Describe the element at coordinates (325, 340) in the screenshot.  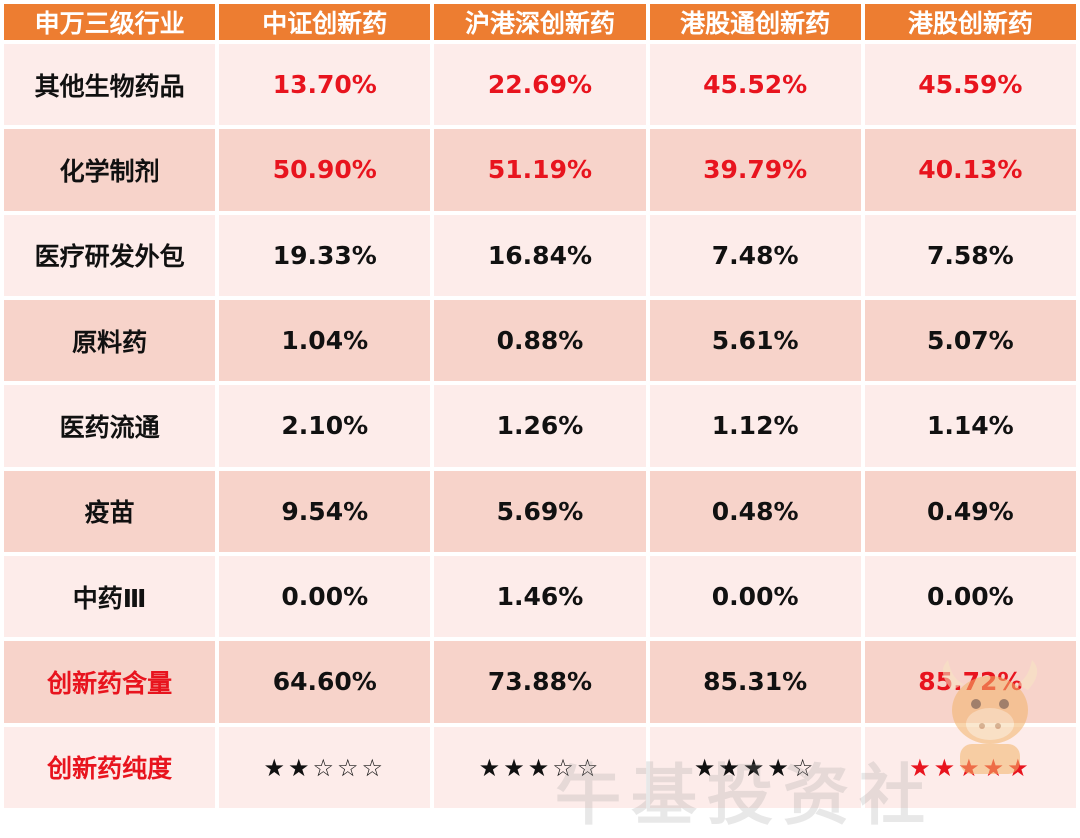
I see `cell-csi: 1.04%` at that location.